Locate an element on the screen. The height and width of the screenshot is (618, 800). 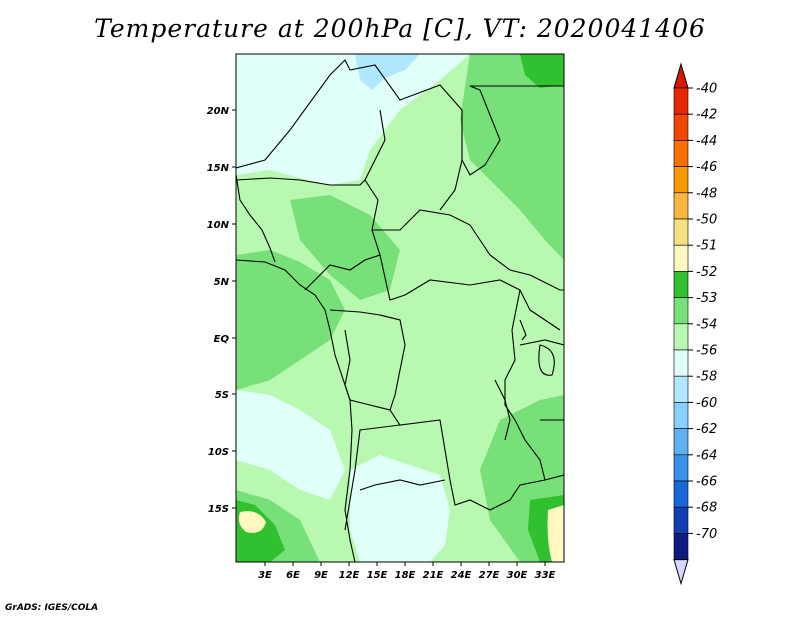
lon-tick-label: 18E is located at coordinates (405, 575).